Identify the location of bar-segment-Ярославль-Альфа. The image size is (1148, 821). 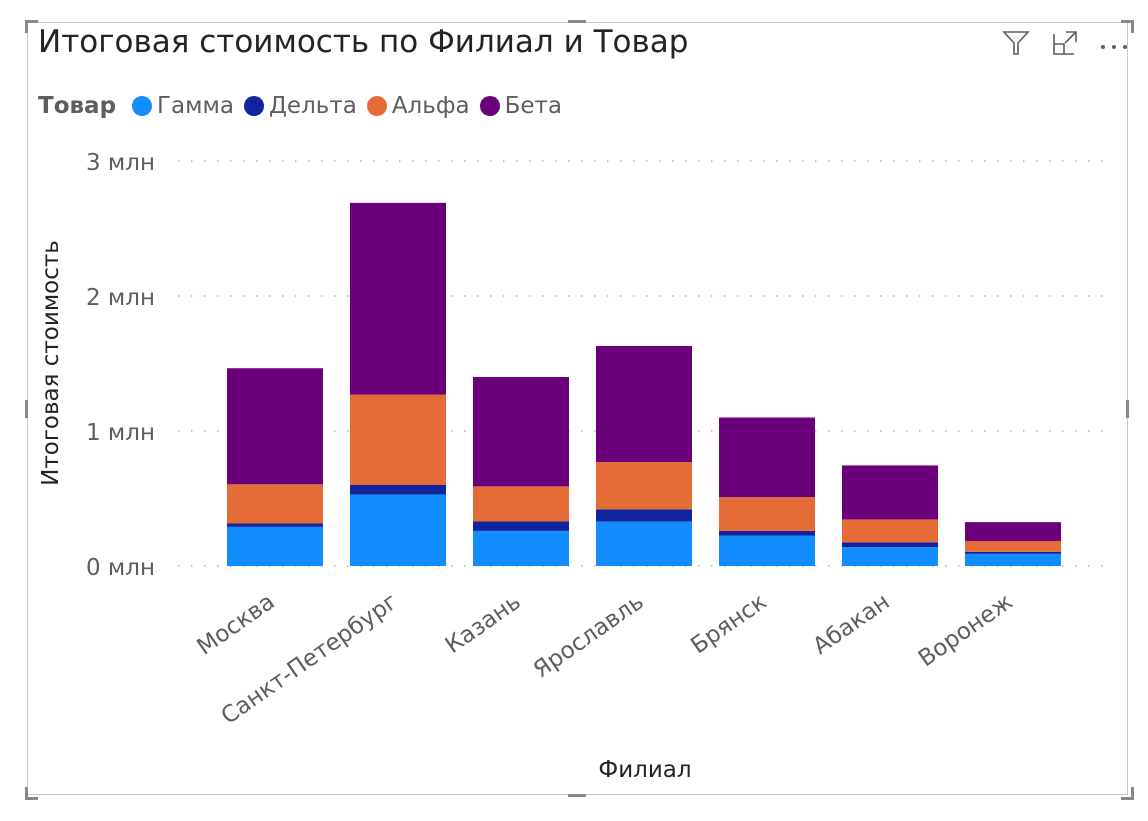
(644, 486).